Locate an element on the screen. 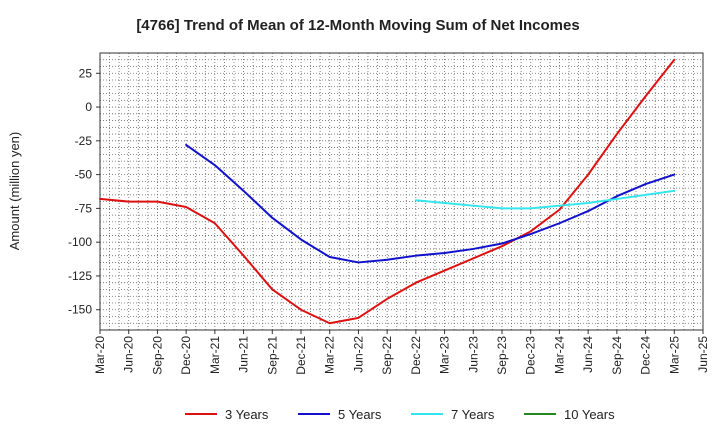  x-tick-label: Jun-25 is located at coordinates (703, 354).